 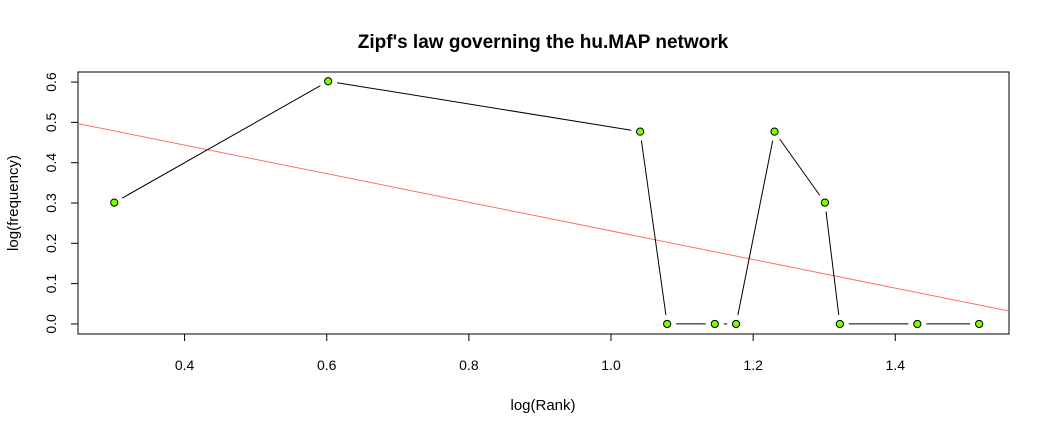 I want to click on x-tick-label: 0.4, so click(x=185, y=365).